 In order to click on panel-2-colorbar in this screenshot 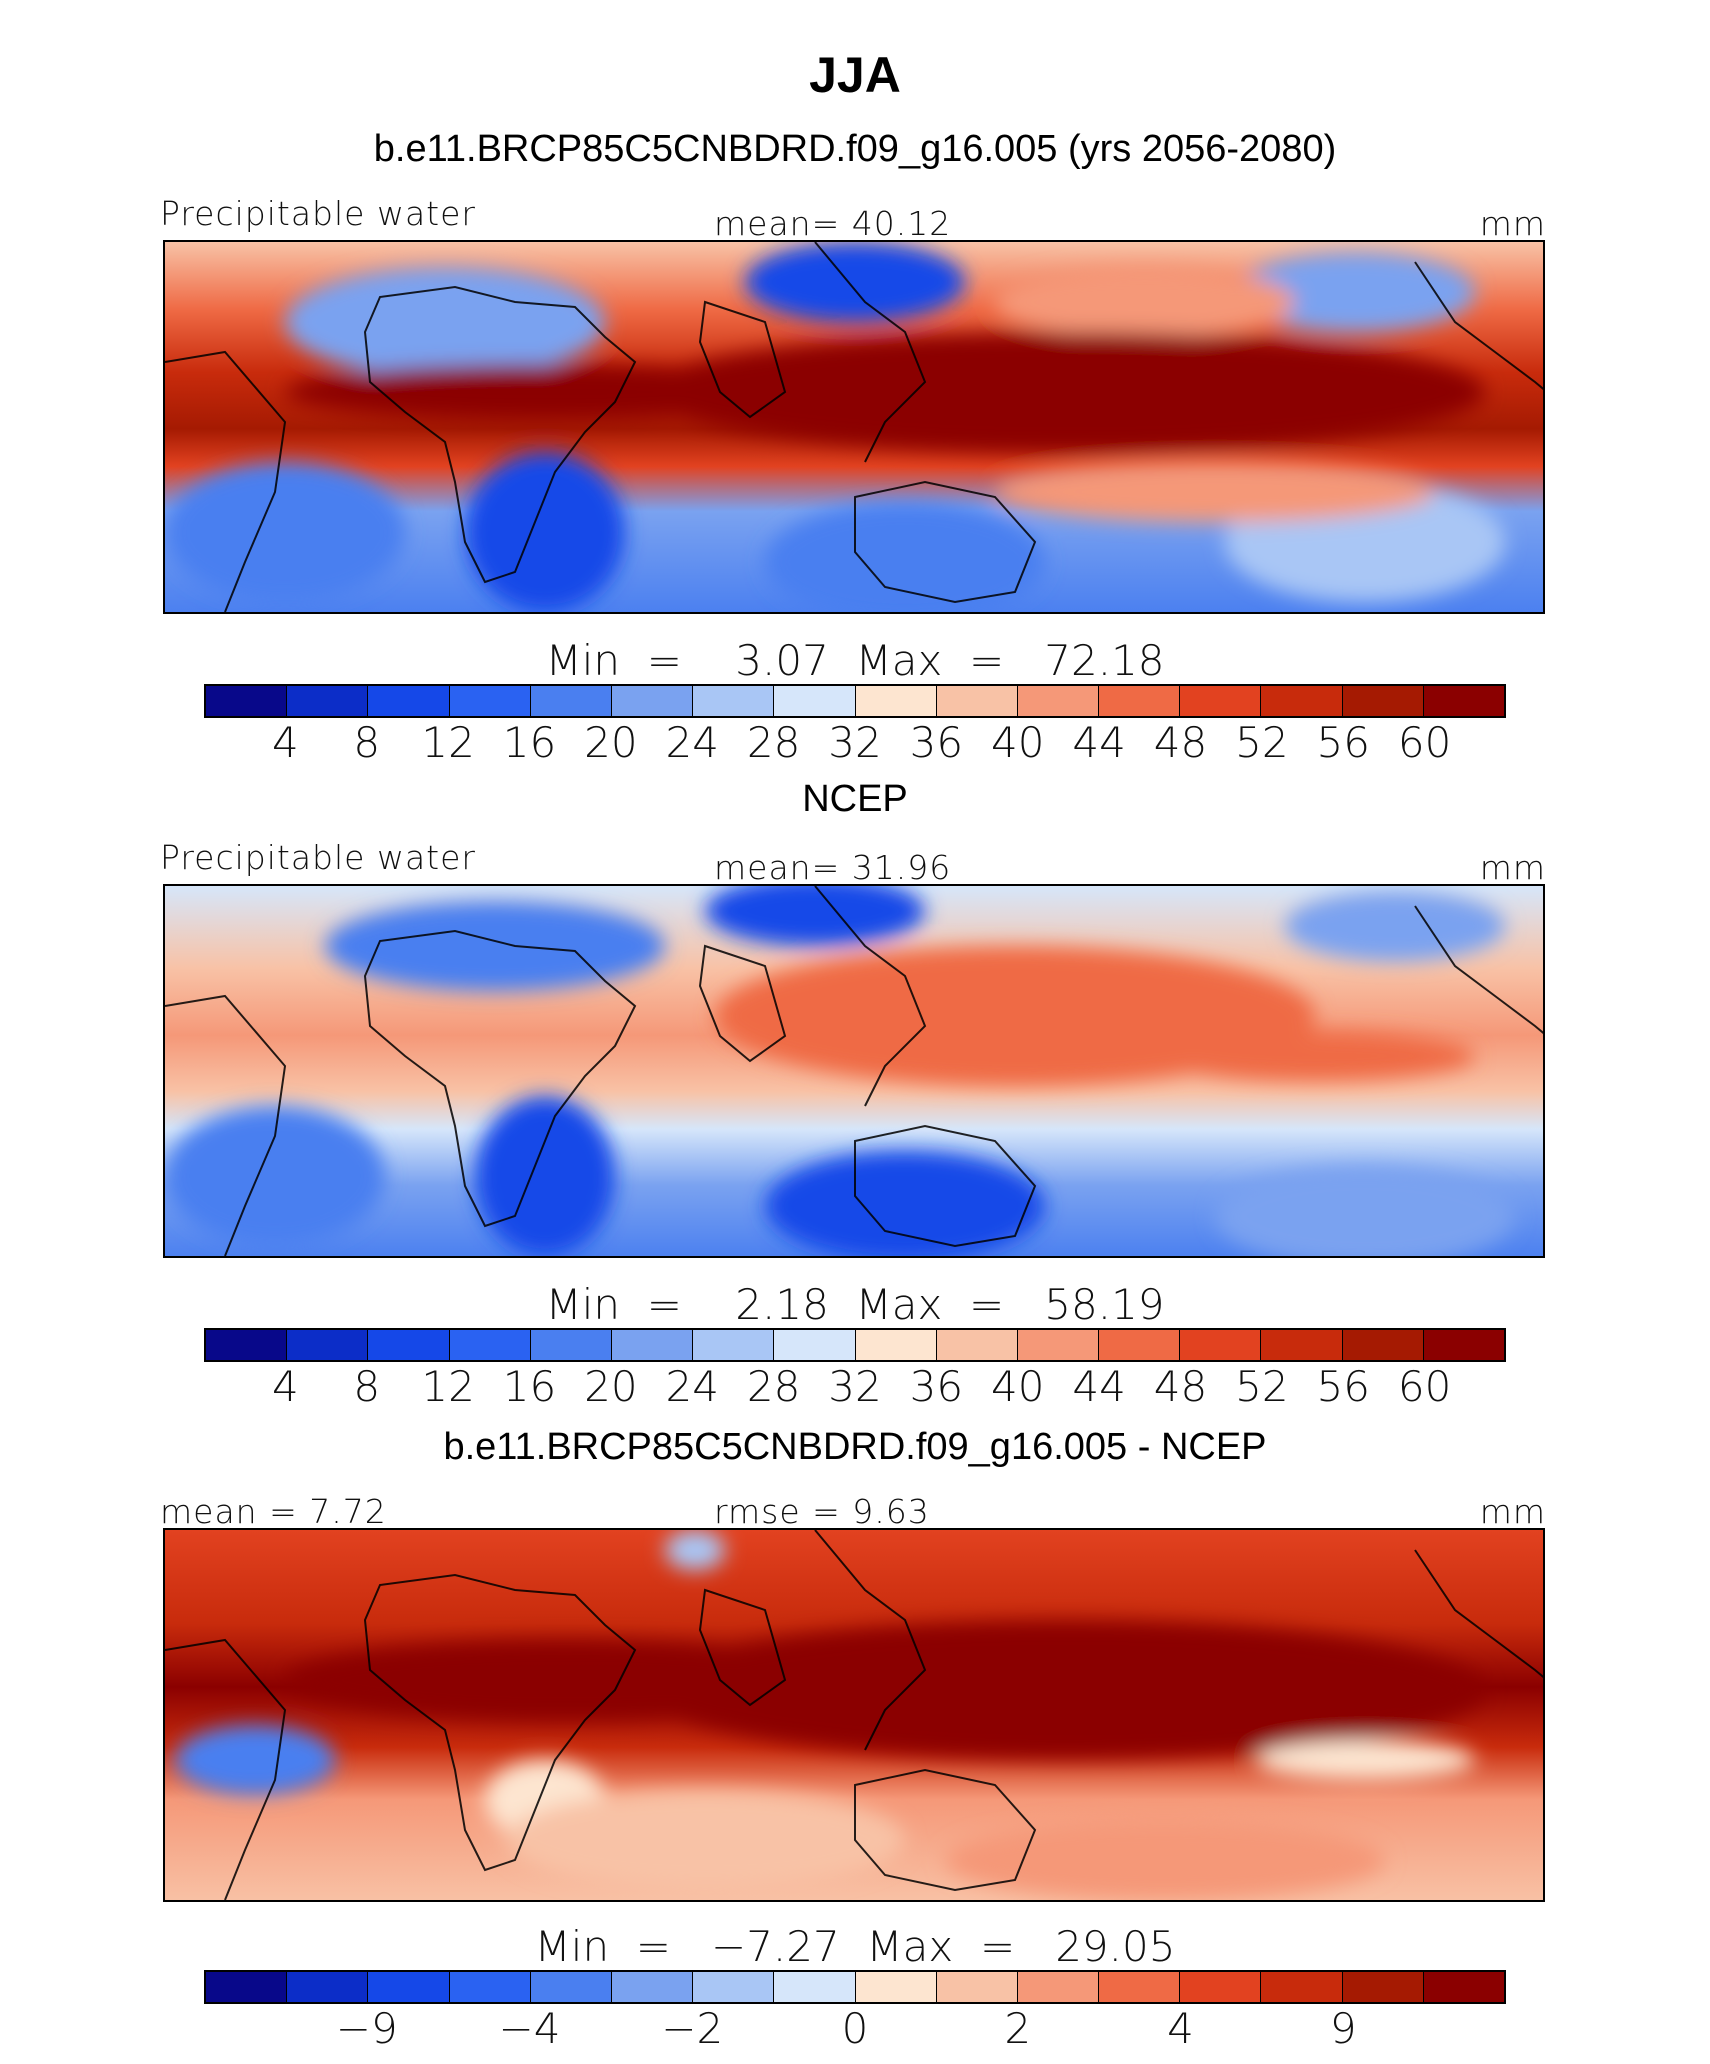, I will do `click(855, 1345)`.